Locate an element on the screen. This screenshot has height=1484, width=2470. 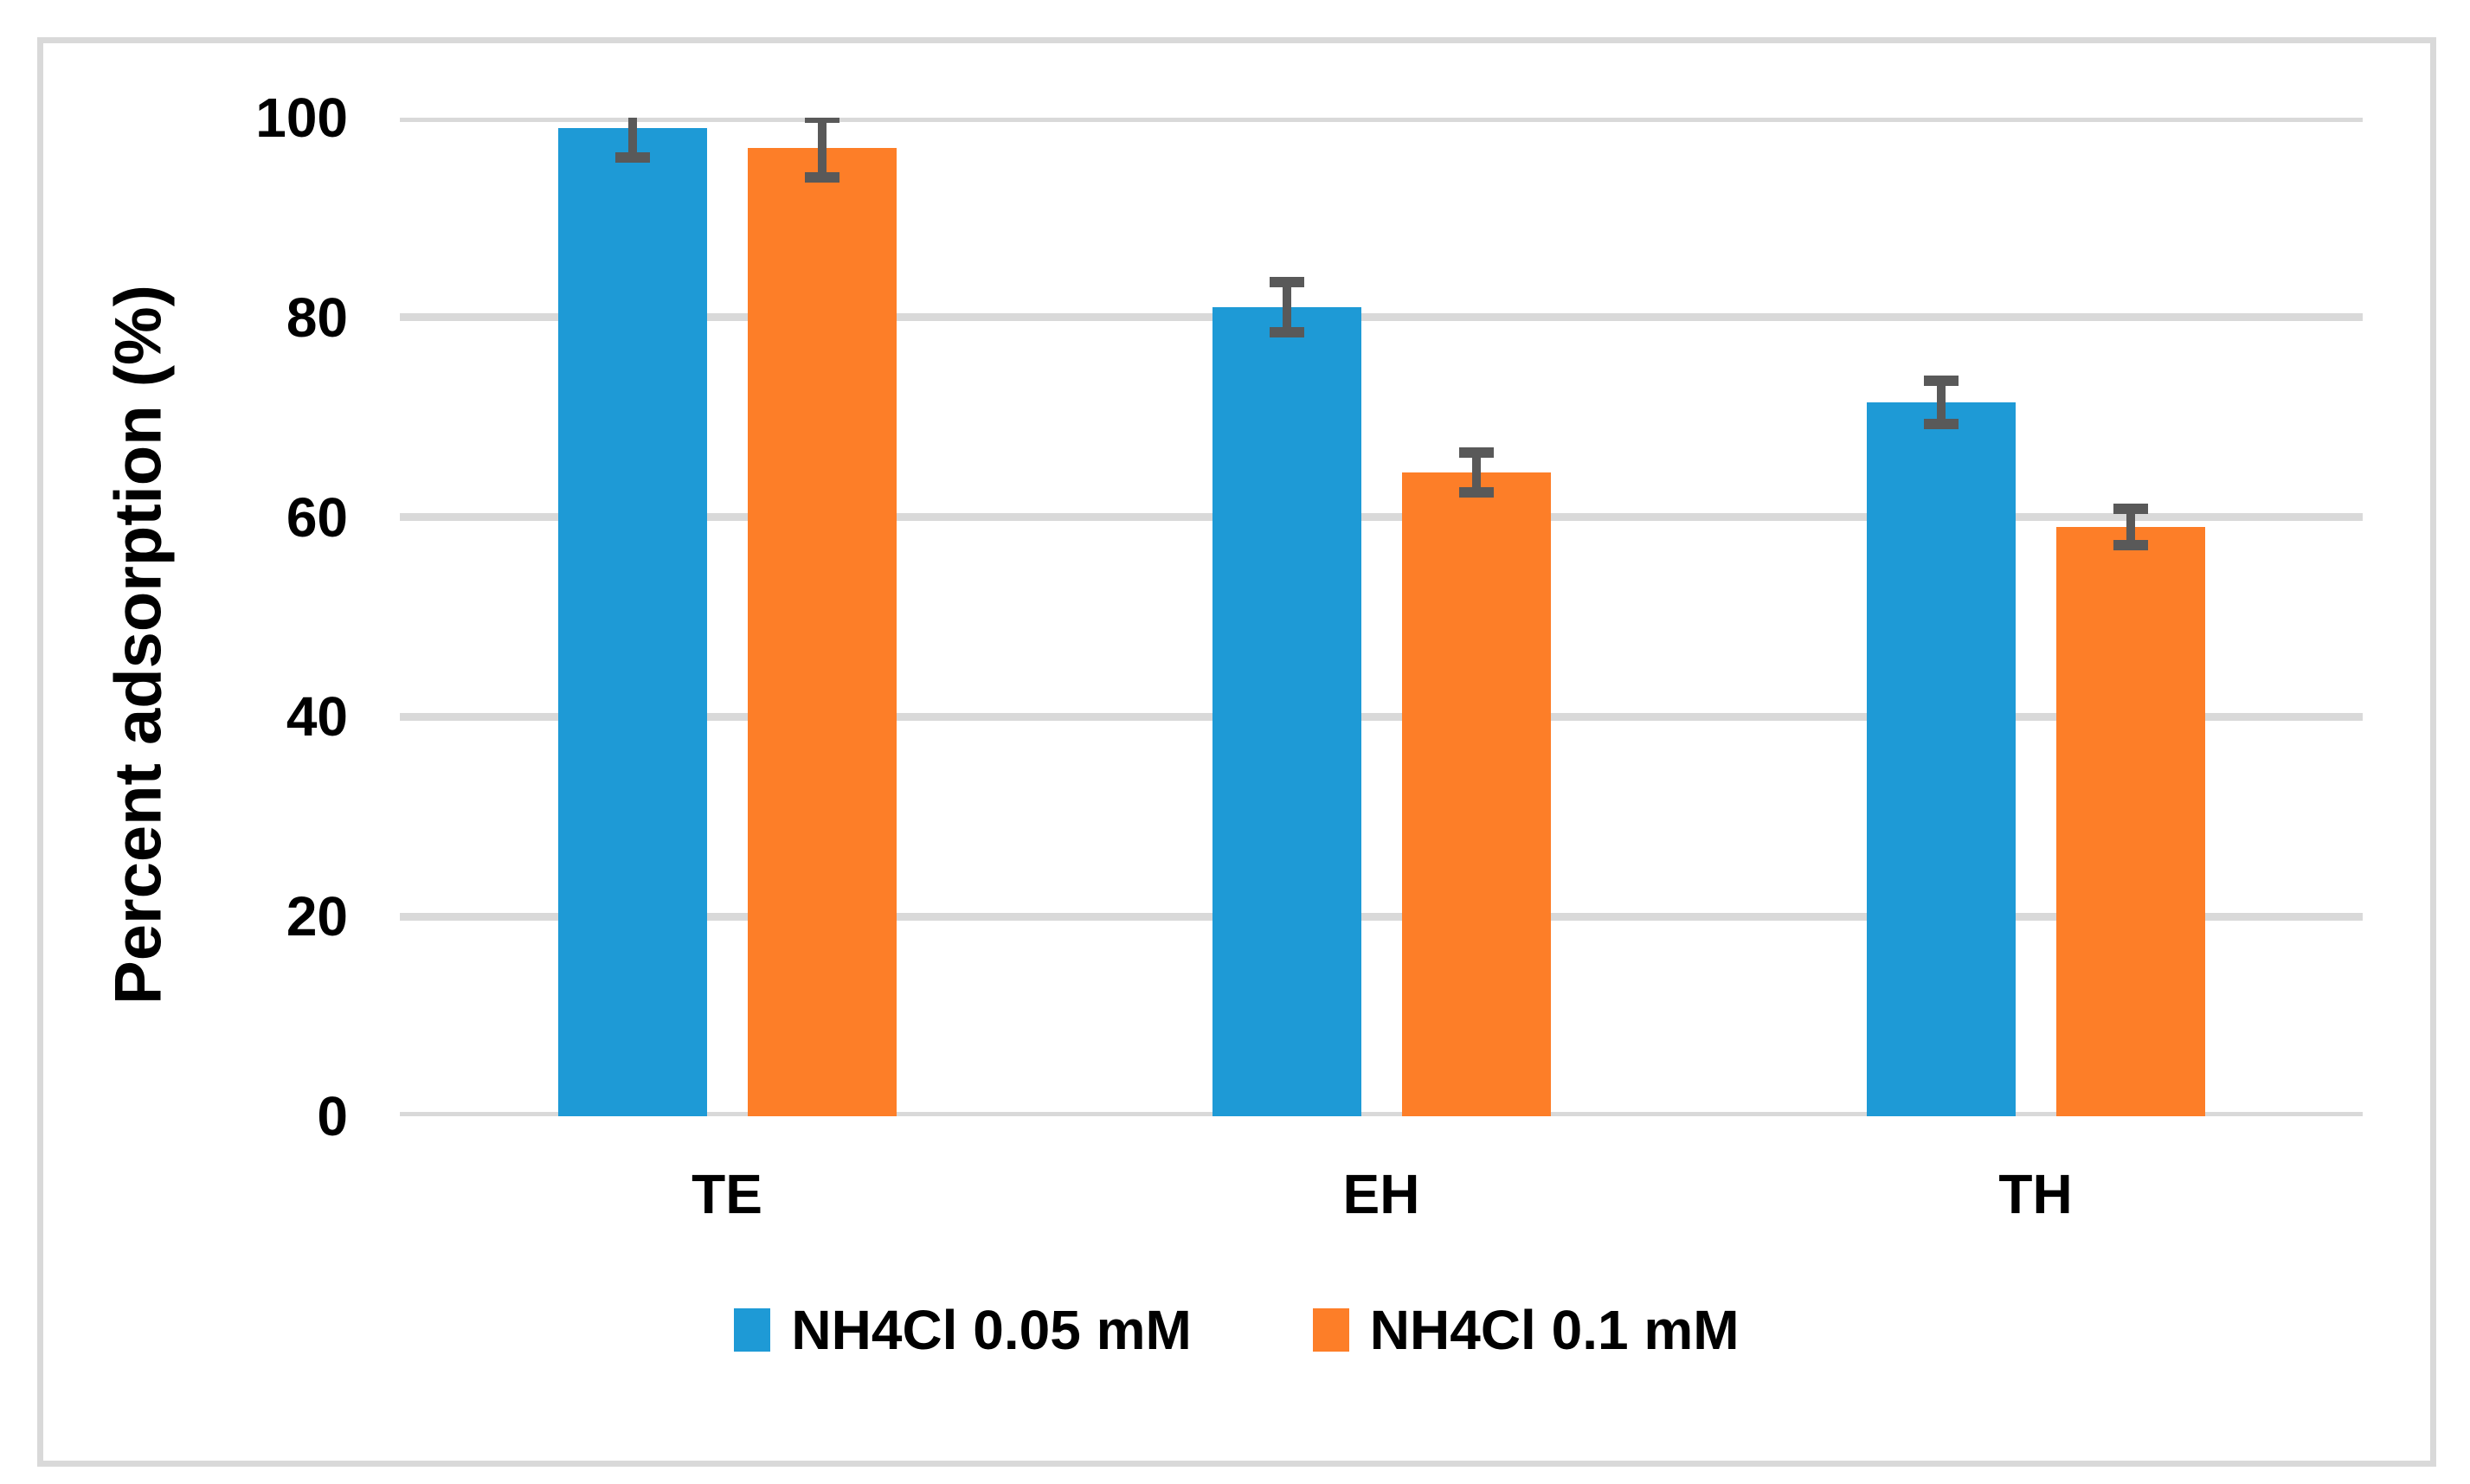
legend-item: NH4Cl 0.1 mM is located at coordinates (1526, 1330).